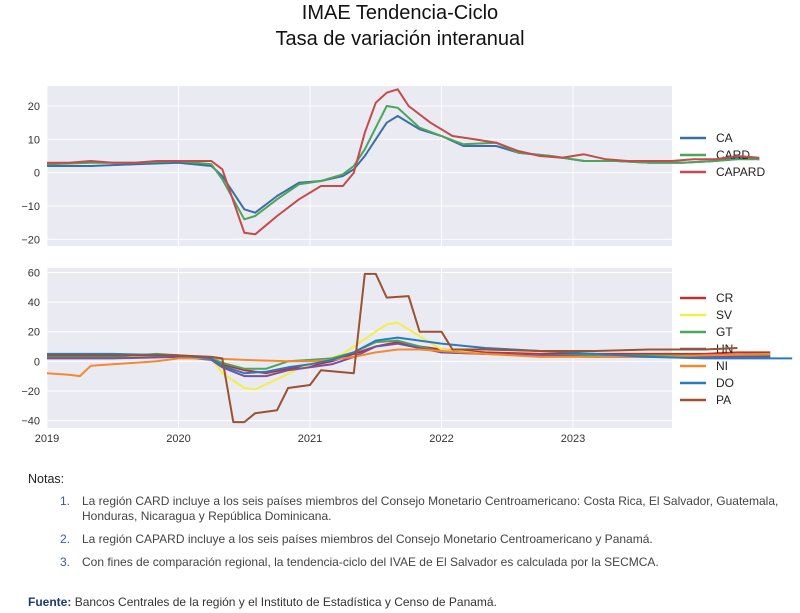 Image resolution: width=800 pixels, height=613 pixels. Describe the element at coordinates (50, 602) in the screenshot. I see `source-label: Fuente:` at that location.